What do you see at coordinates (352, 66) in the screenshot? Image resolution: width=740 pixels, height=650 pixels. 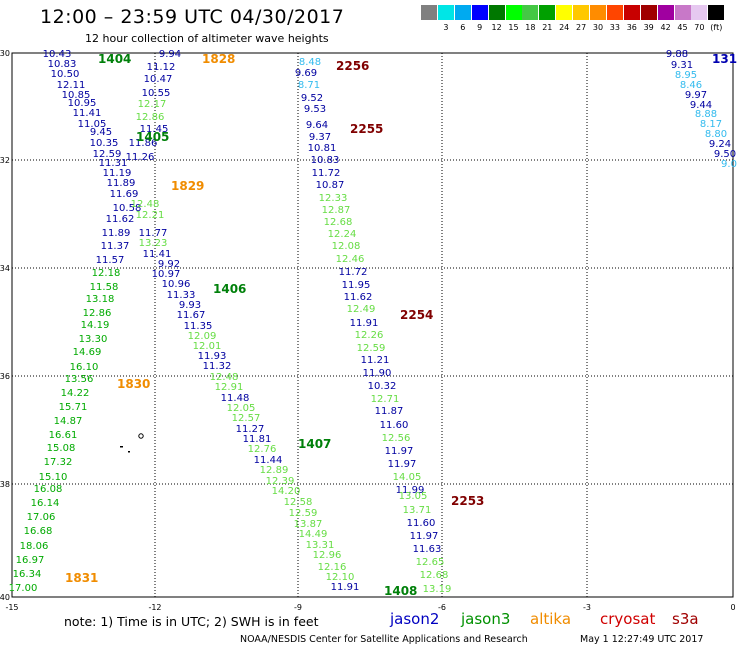 I see `pass-number-label: 2256` at bounding box center [352, 66].